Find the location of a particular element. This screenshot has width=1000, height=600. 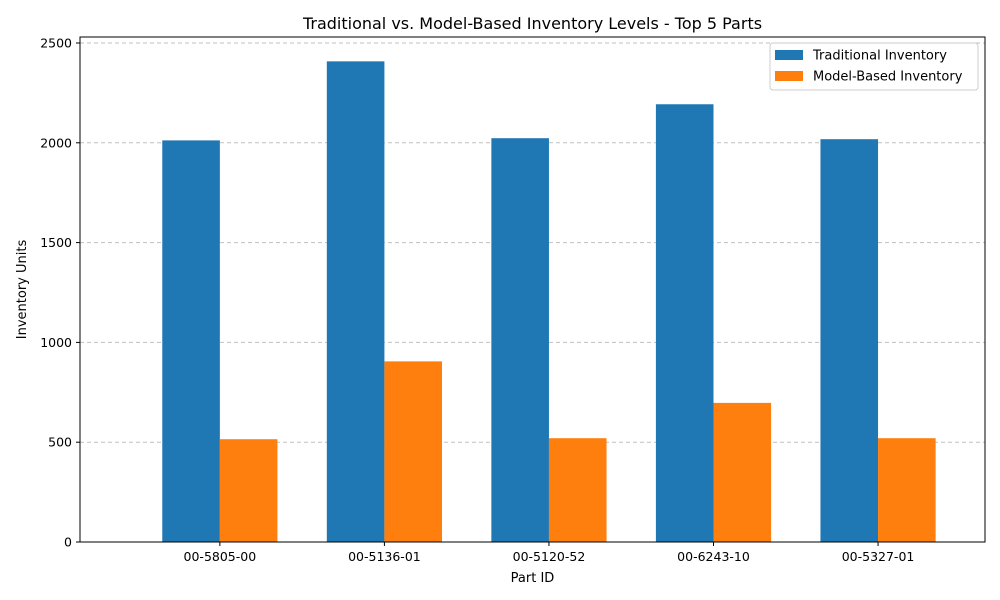

y-axis-label: Inventory Units is located at coordinates (22, 290).